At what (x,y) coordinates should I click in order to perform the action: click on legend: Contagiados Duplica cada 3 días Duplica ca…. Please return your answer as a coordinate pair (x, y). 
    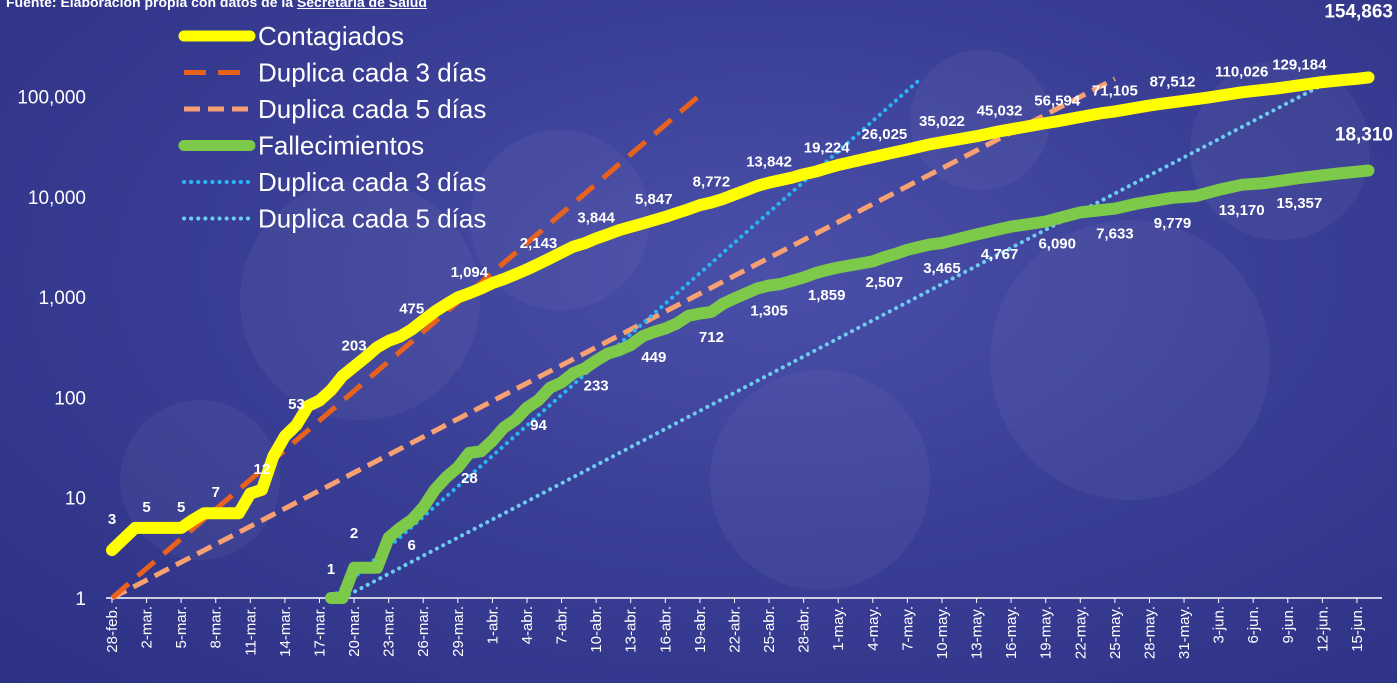
    Looking at the image, I should click on (332, 127).